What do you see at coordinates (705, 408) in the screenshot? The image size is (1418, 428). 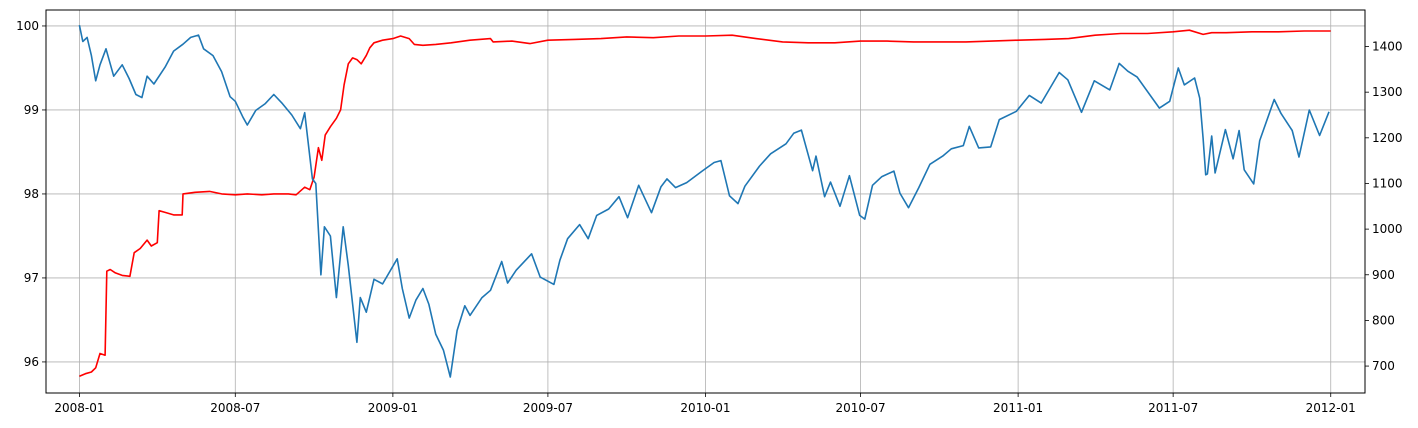 I see `x-tick-label: 2010-01` at bounding box center [705, 408].